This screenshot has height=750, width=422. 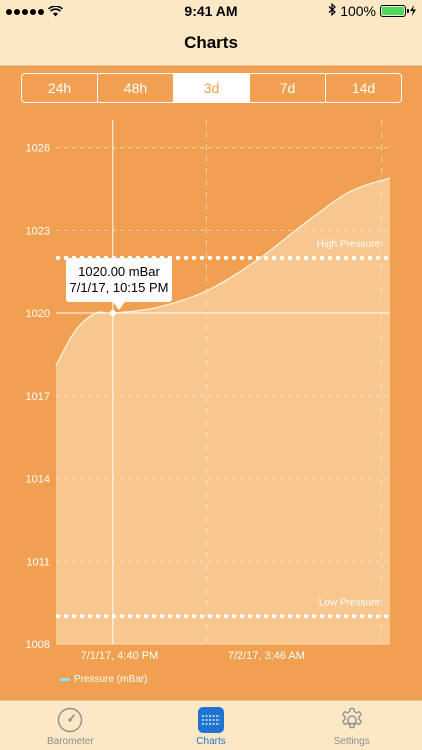 I want to click on tab-bar: Barometer Charts Settings, so click(x=211, y=725).